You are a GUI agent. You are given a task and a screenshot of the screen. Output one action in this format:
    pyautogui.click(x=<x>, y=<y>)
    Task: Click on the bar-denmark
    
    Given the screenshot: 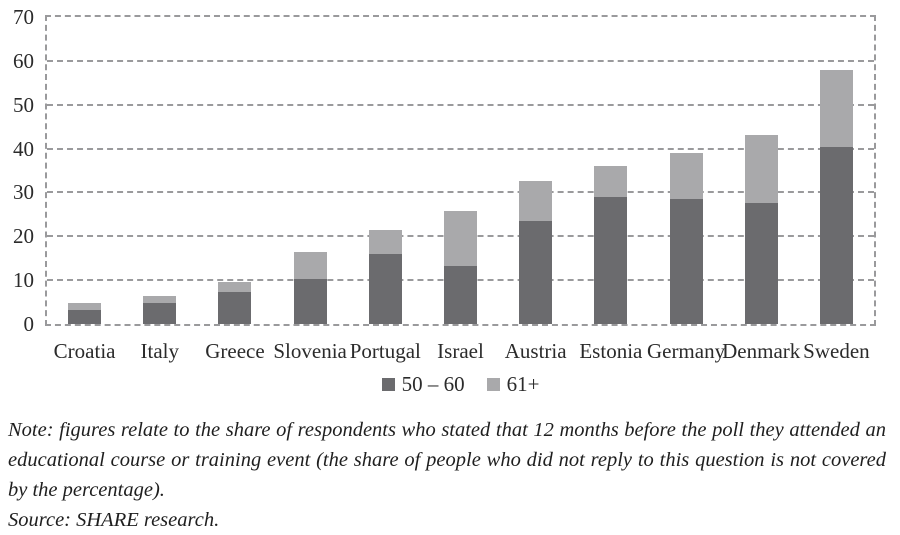 What is the action you would take?
    pyautogui.click(x=761, y=229)
    